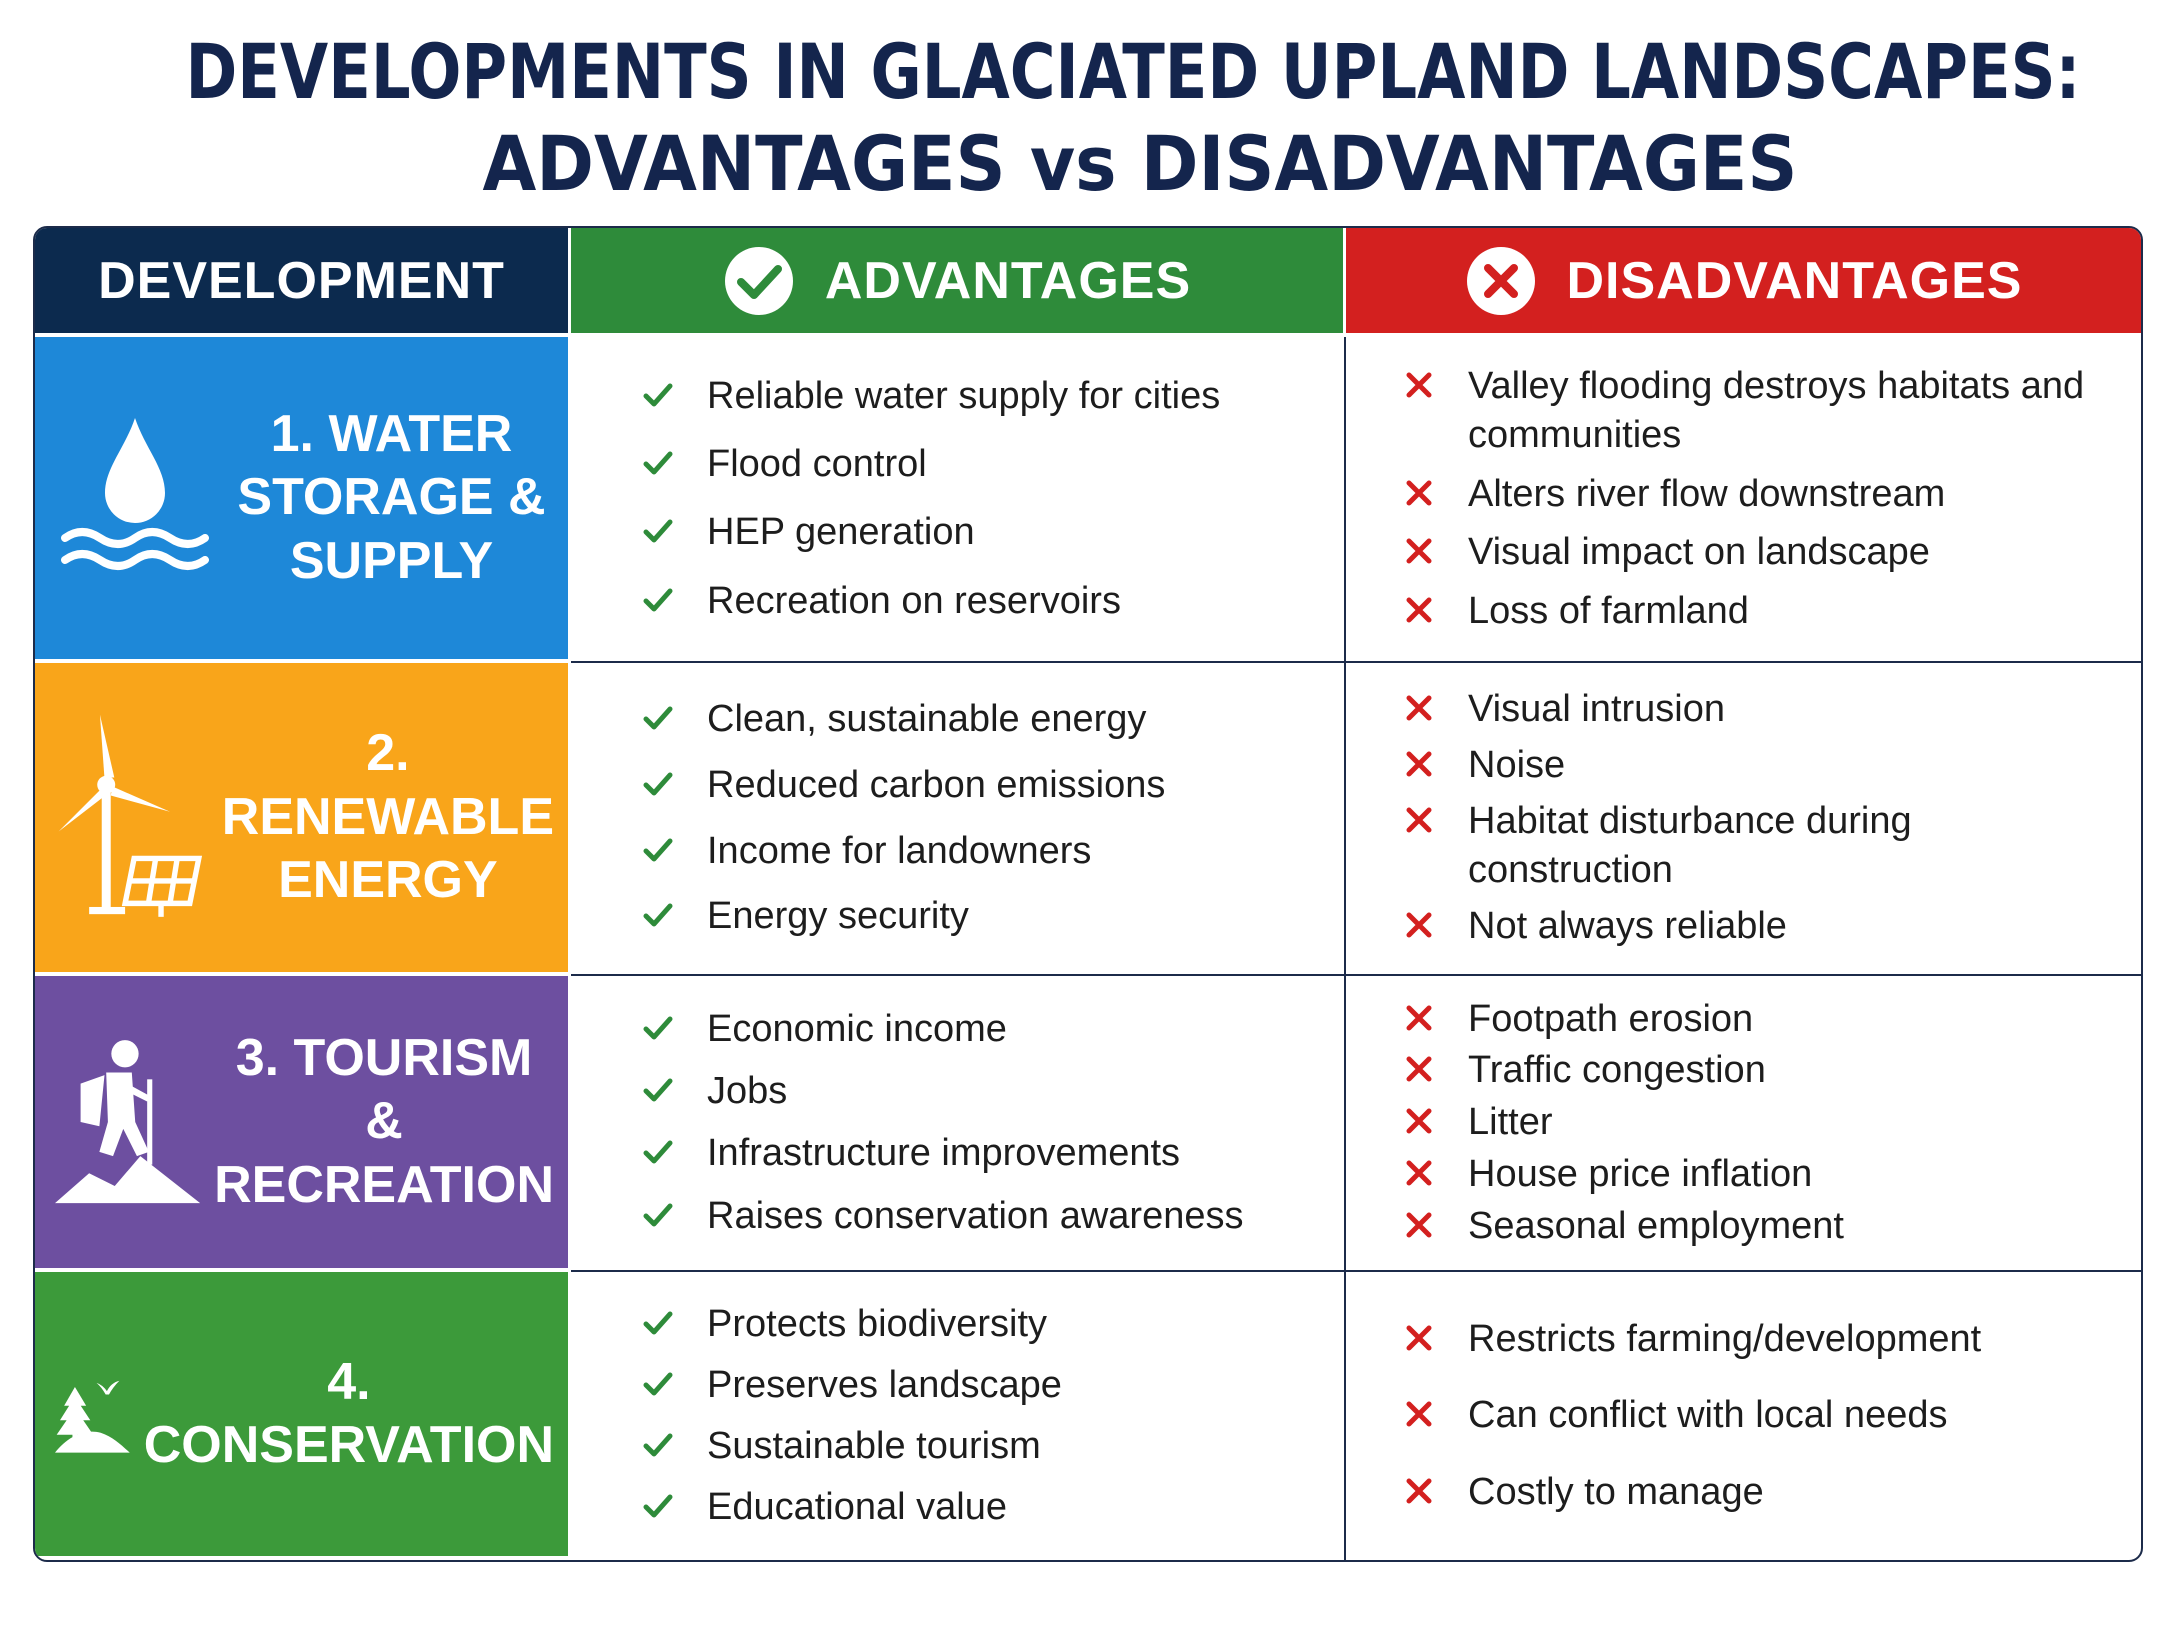  What do you see at coordinates (1757, 1019) in the screenshot?
I see `list-item: Footpath erosion` at bounding box center [1757, 1019].